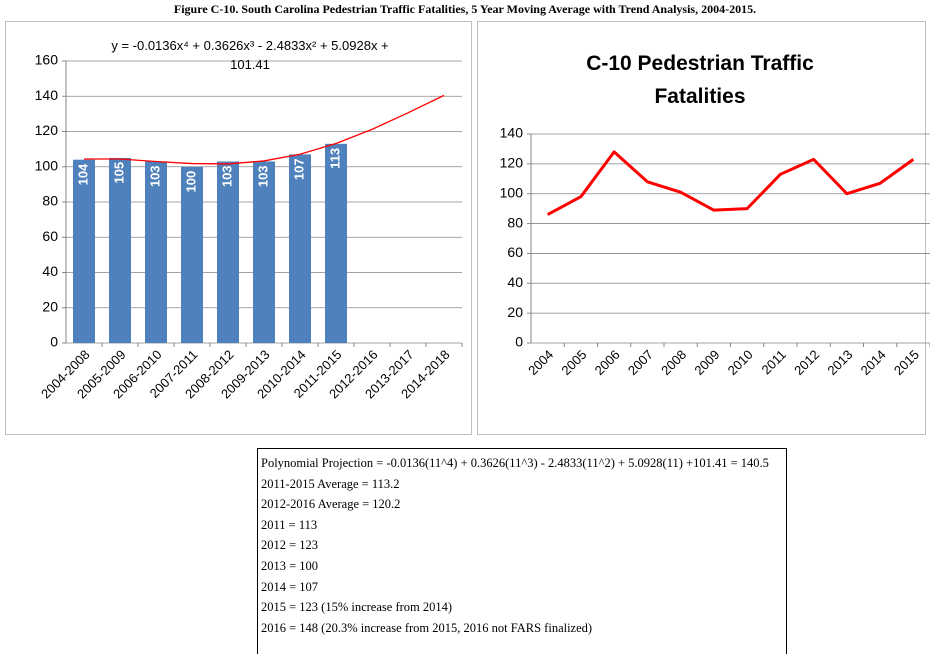  I want to click on x-tick-label: 2012, so click(806, 362).